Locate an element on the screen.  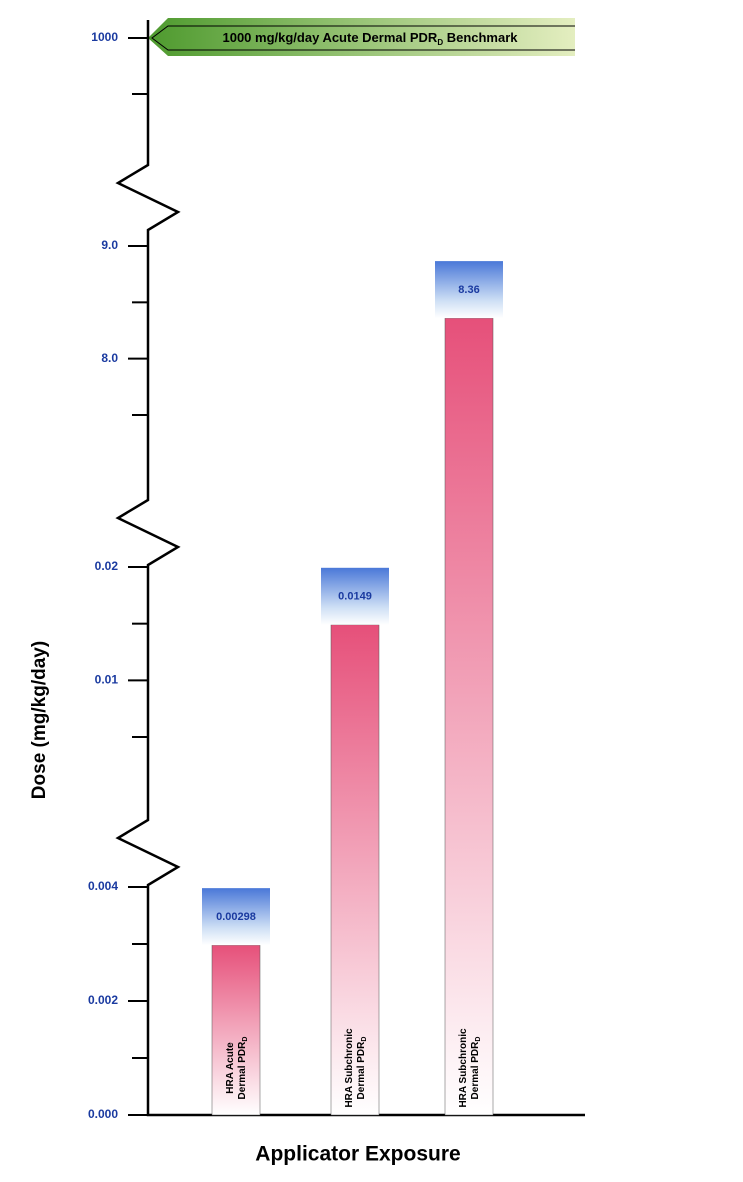
y-axis-label: Dose (mg/kg/day) is located at coordinates (39, 720).